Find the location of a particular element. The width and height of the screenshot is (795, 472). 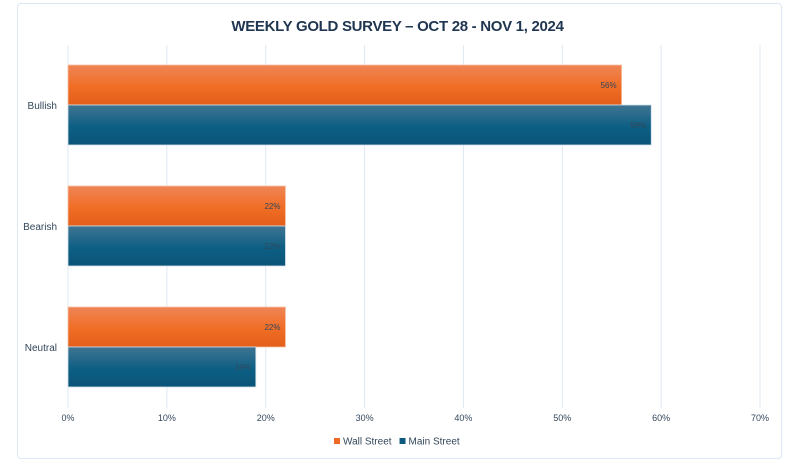

legend-label: Main Street is located at coordinates (434, 442).